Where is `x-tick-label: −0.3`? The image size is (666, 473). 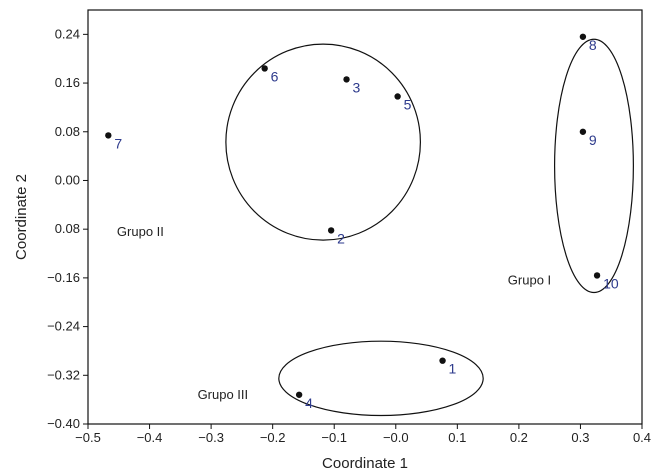 x-tick-label: −0.3 is located at coordinates (211, 437).